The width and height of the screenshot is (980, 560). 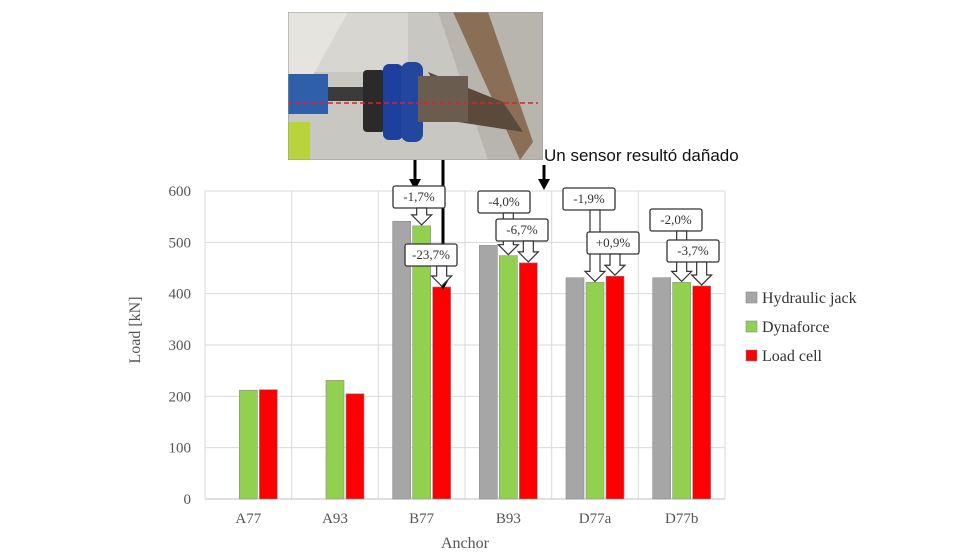 What do you see at coordinates (595, 391) in the screenshot?
I see `bar-dynaforce-d77a` at bounding box center [595, 391].